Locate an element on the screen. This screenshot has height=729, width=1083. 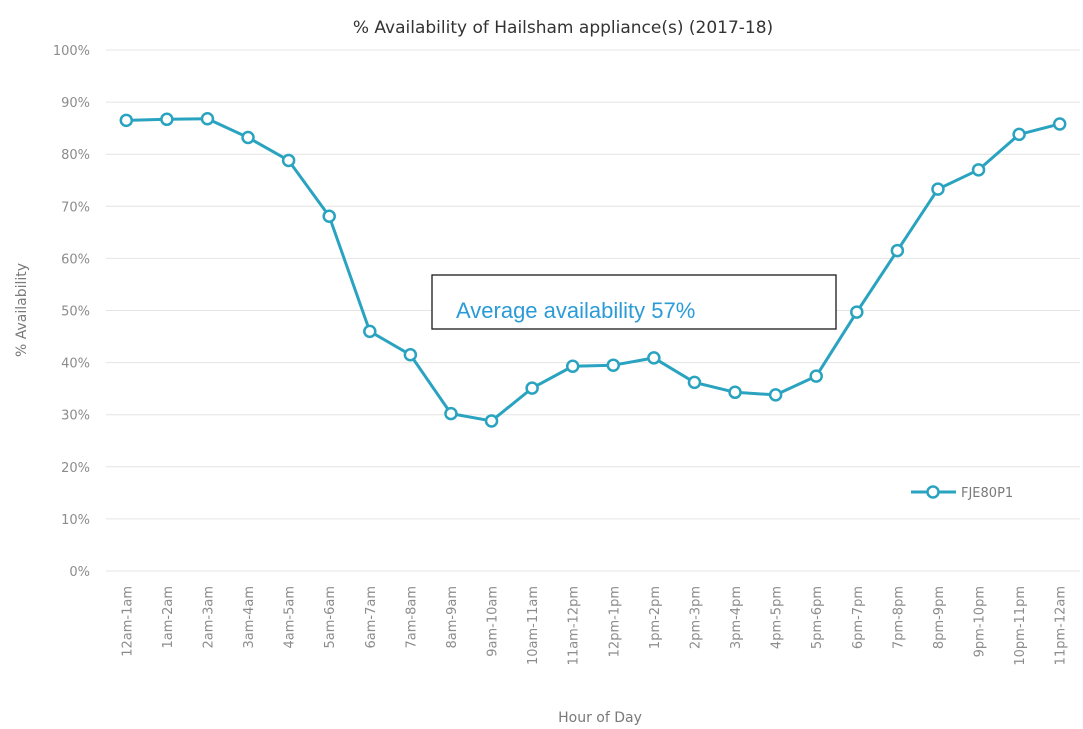
x-tick-label: 3pm-4pm is located at coordinates (736, 617).